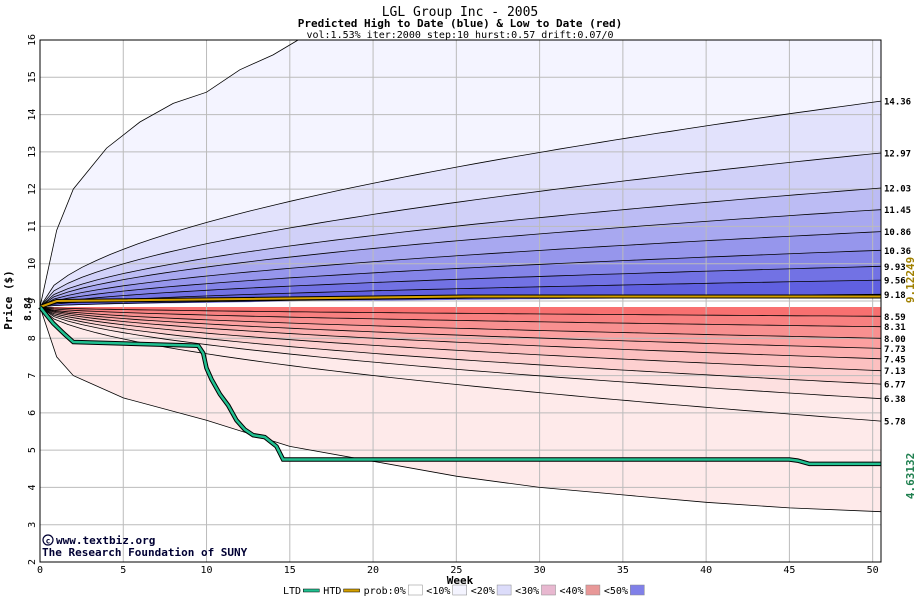 This screenshot has width=920, height=604. What do you see at coordinates (32, 40) in the screenshot?
I see `y-tick-label: 16` at bounding box center [32, 40].